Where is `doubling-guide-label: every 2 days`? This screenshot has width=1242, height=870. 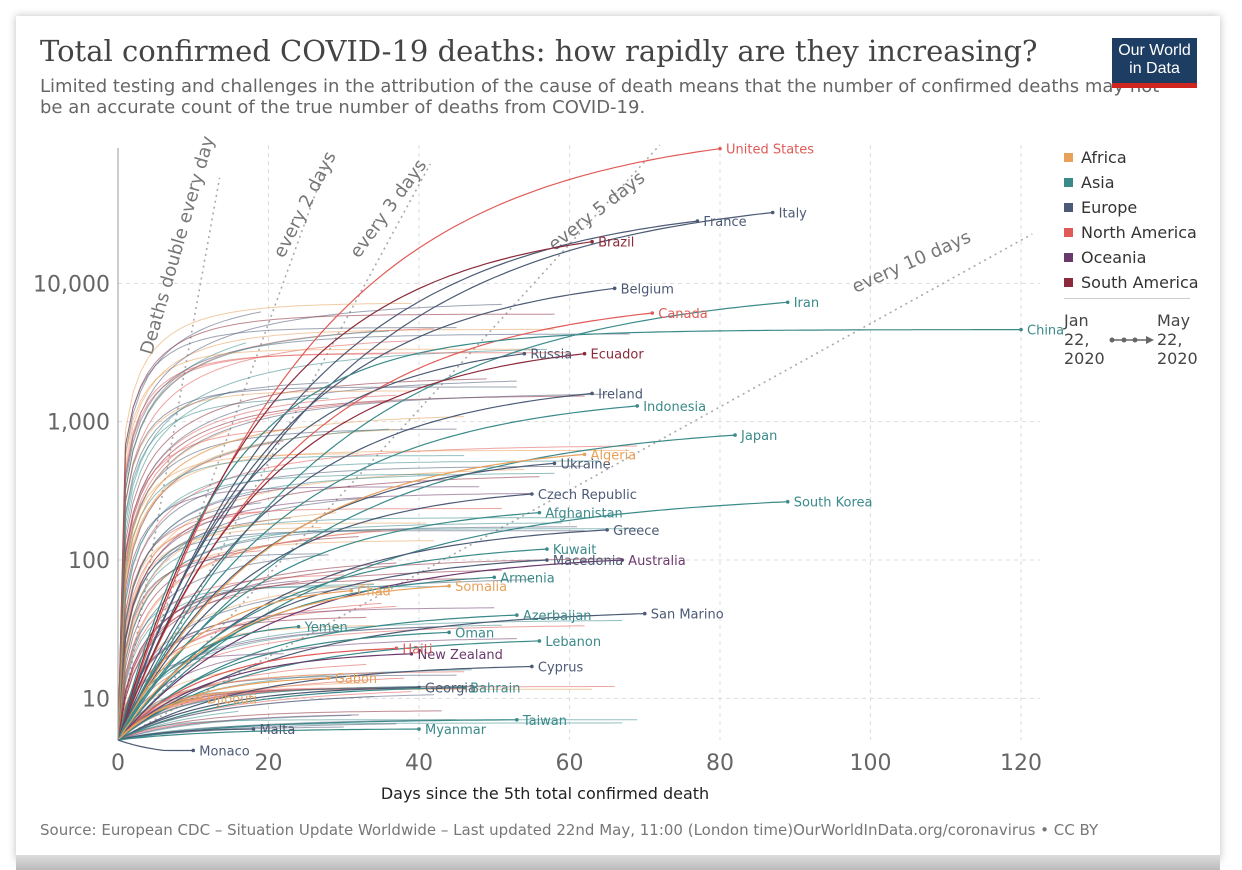
doubling-guide-label: every 2 days is located at coordinates (304, 204).